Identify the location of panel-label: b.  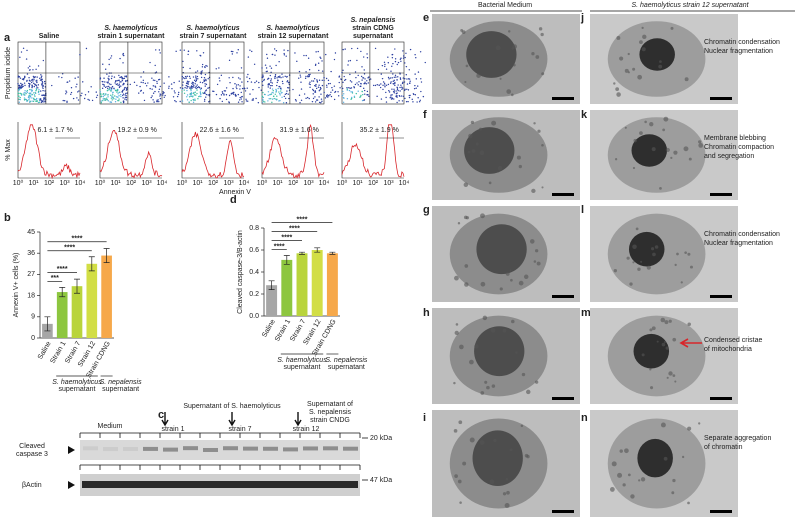
(7, 218).